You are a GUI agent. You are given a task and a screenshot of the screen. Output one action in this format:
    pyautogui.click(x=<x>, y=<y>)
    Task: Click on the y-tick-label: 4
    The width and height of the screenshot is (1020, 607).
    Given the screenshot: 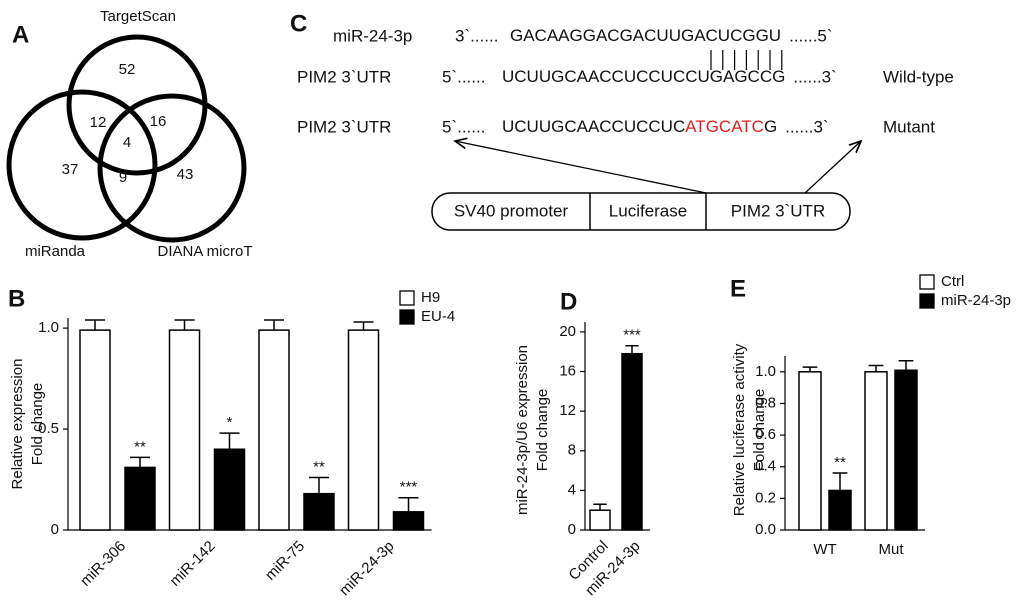 What is the action you would take?
    pyautogui.click(x=572, y=489)
    